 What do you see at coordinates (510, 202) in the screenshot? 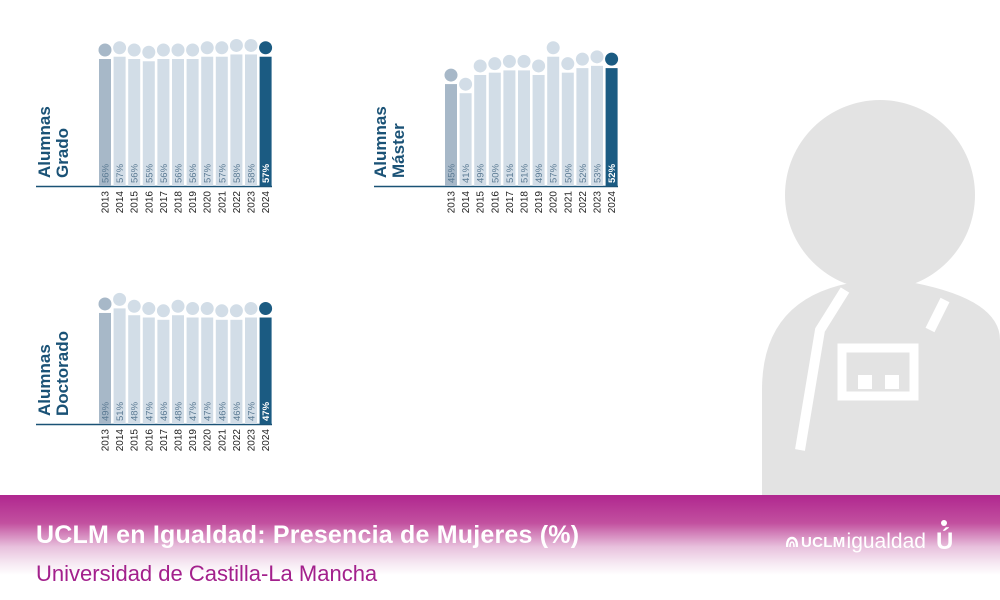
I see `x-tick-label: 2017` at bounding box center [510, 202].